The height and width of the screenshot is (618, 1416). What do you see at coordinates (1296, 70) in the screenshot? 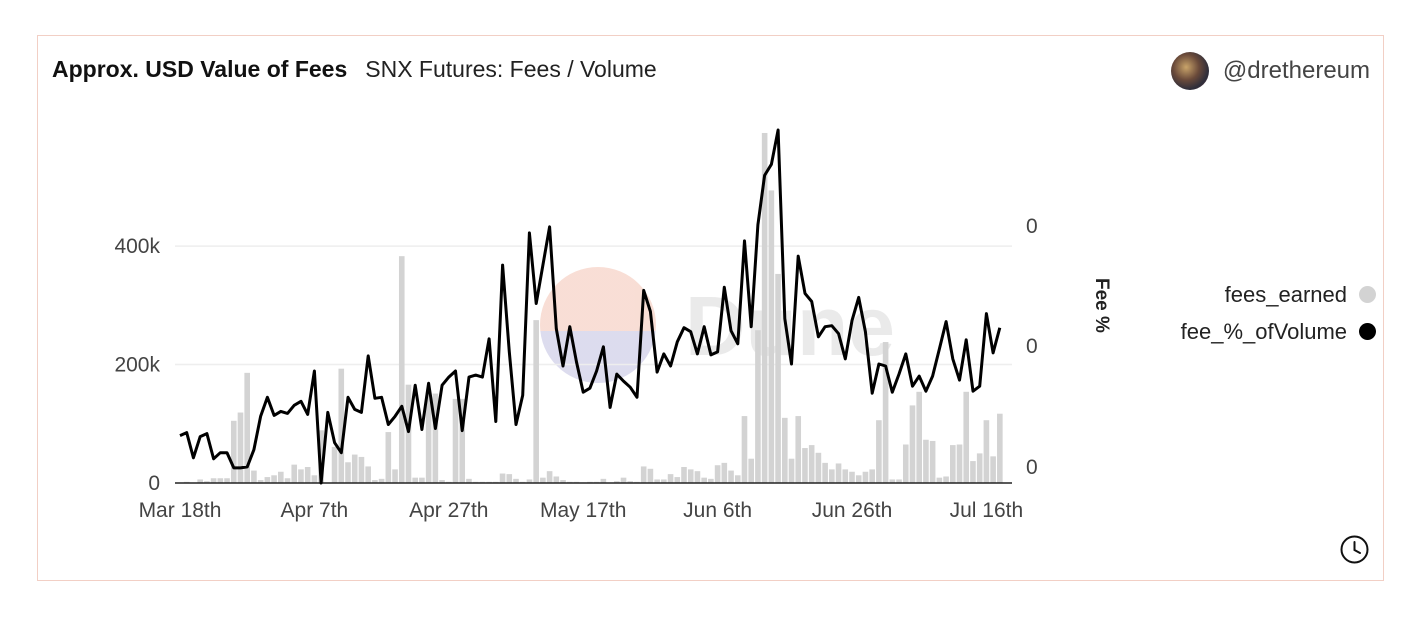
I see `author-name: @drethereum` at bounding box center [1296, 70].